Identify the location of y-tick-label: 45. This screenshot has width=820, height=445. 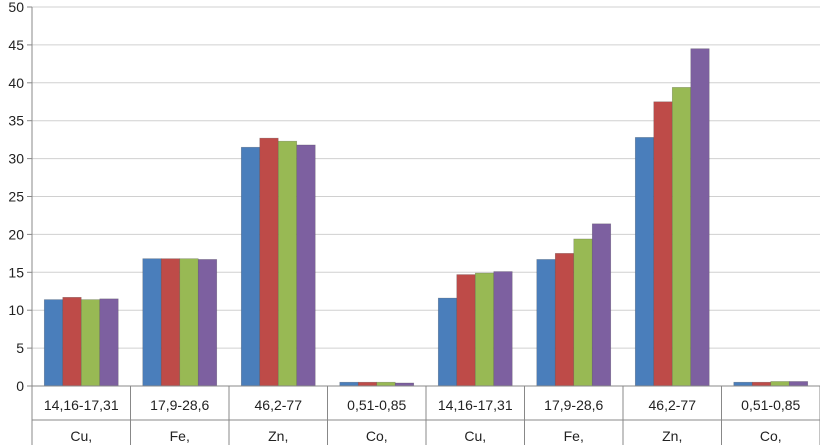
(16, 45).